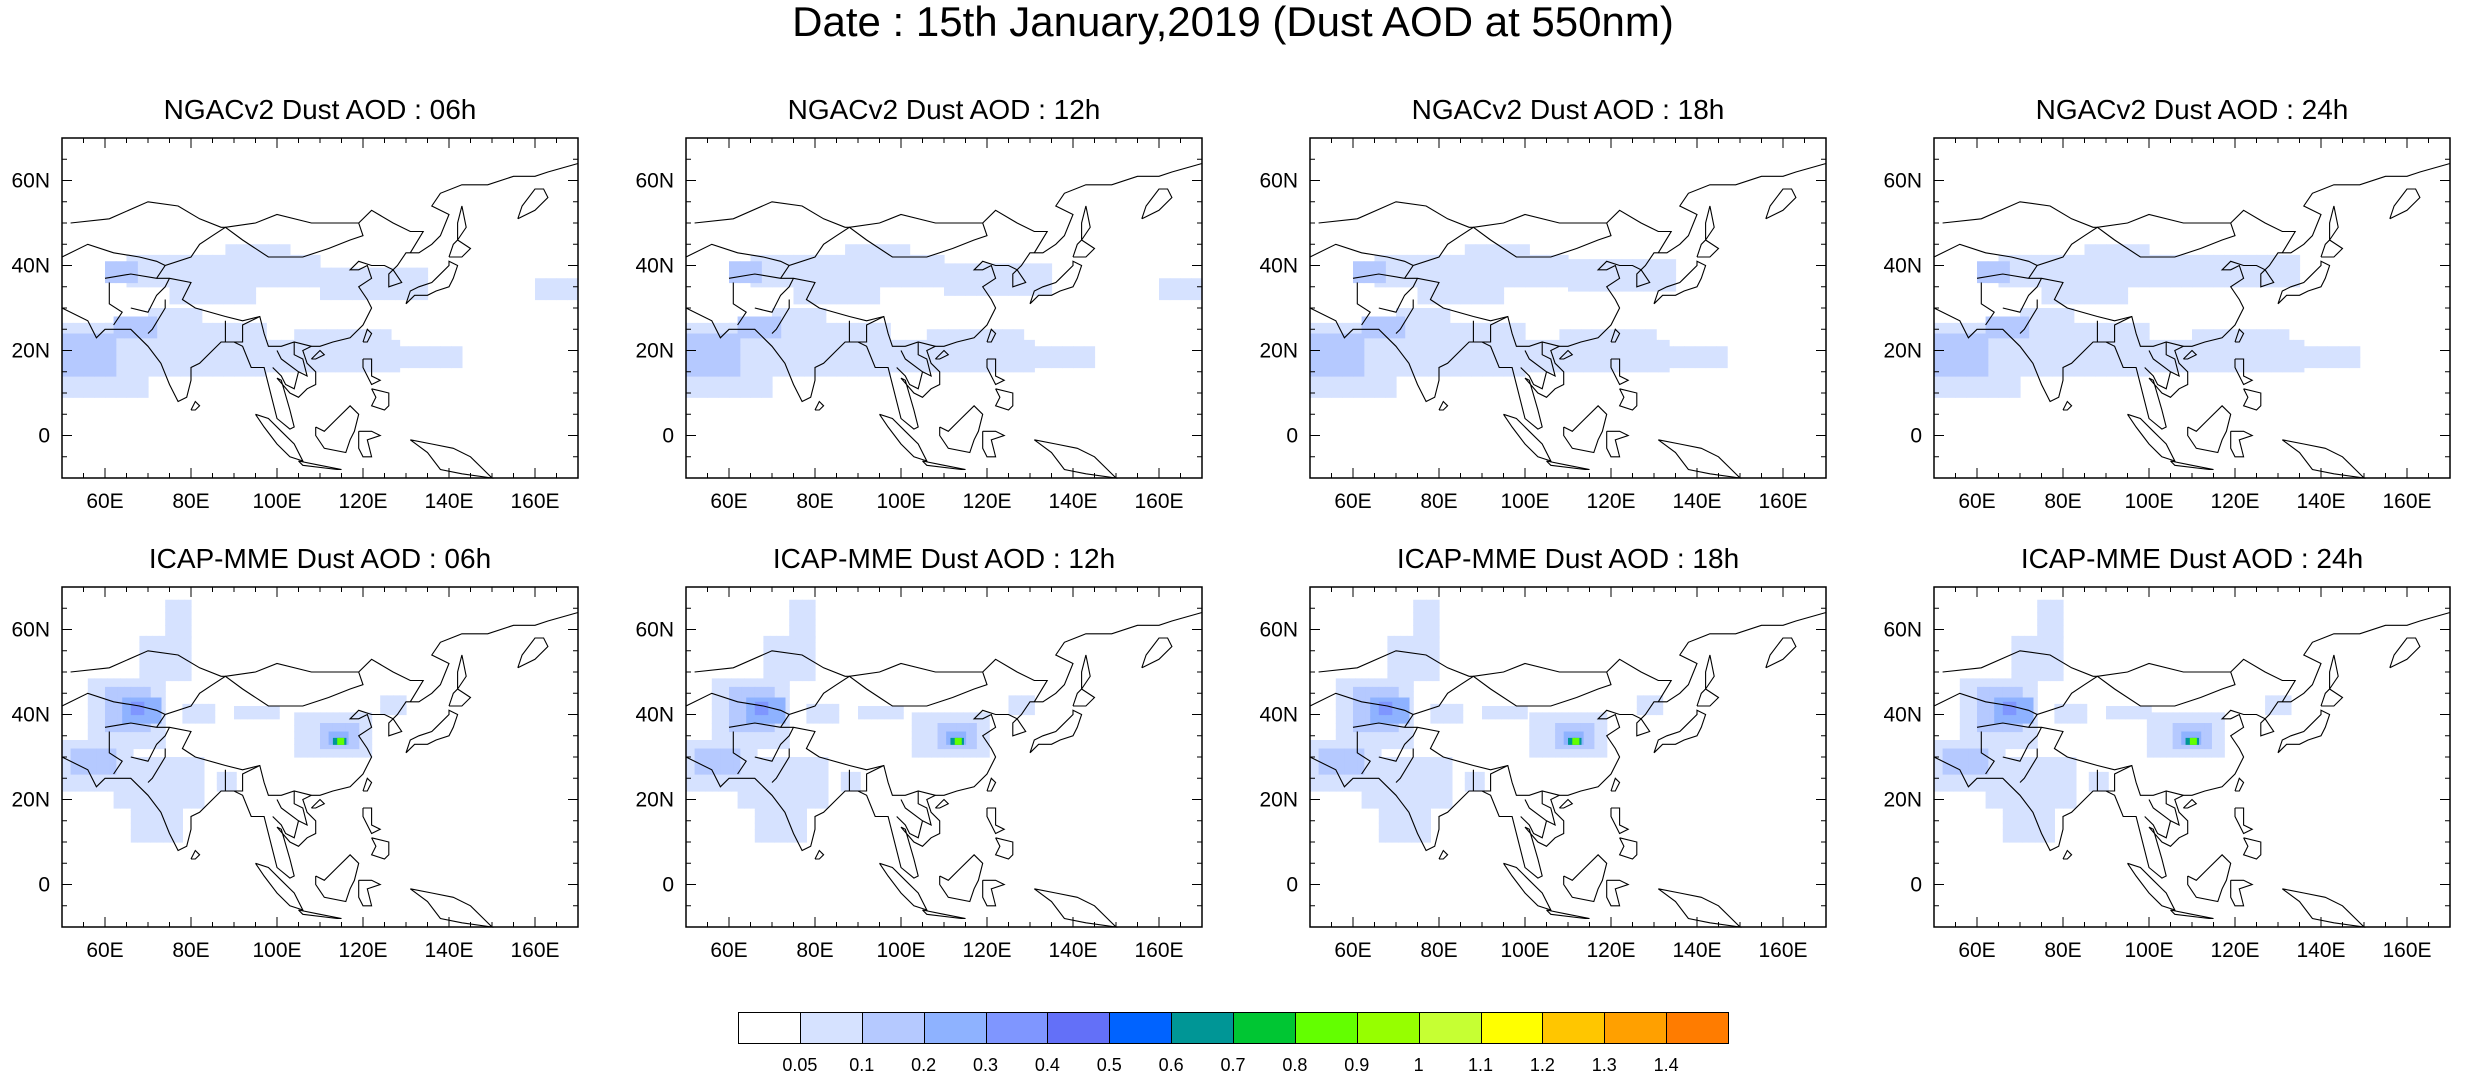  I want to click on x-tick-label: 60E, so click(728, 950).